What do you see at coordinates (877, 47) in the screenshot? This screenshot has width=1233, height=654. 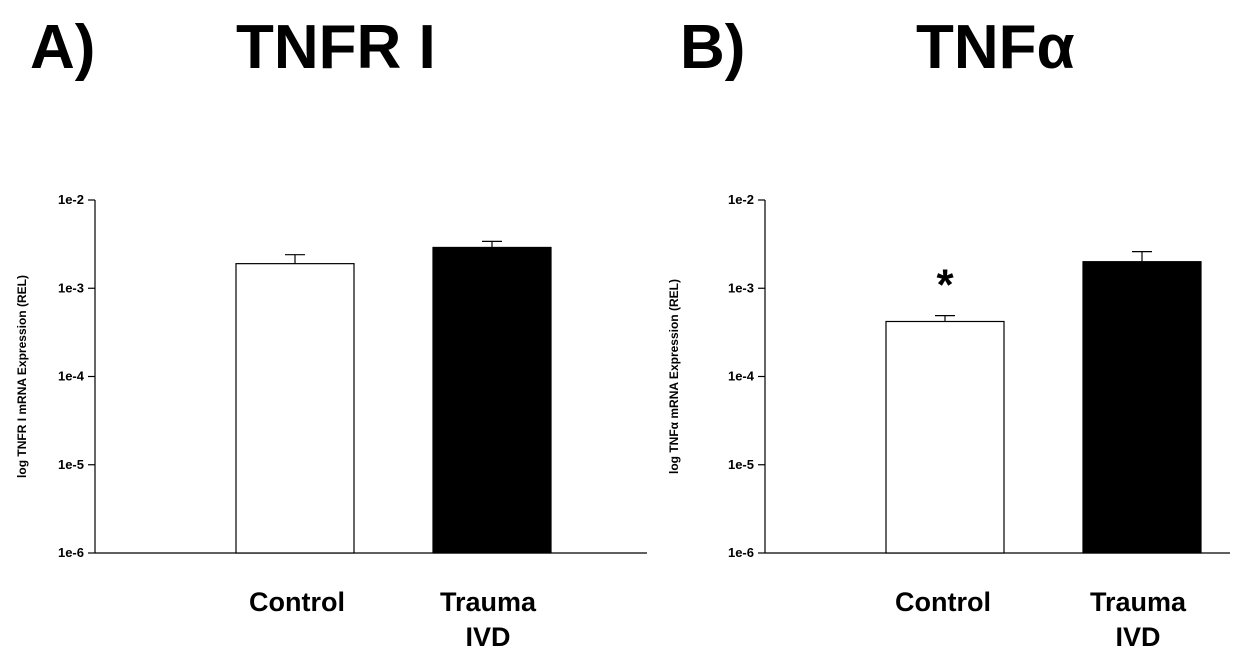 I see `panel-b: B) TNFα` at bounding box center [877, 47].